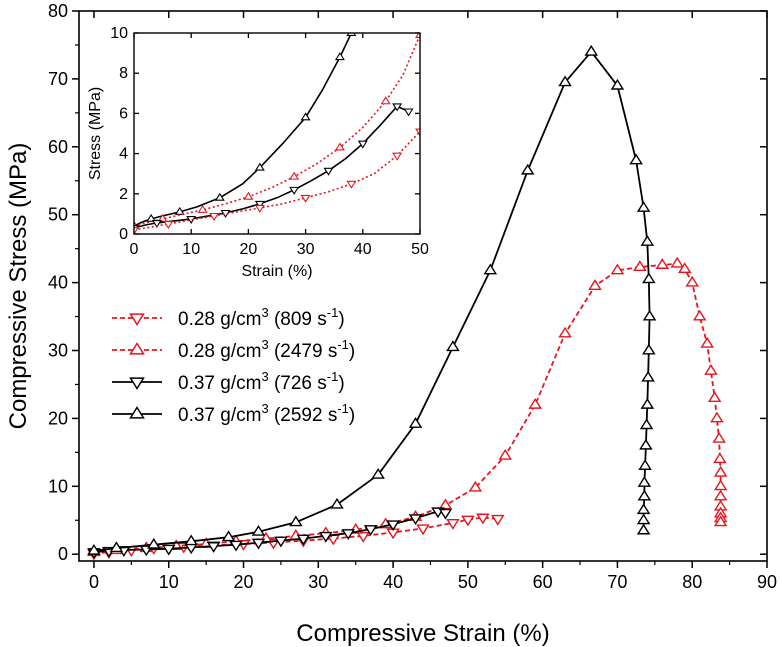 This screenshot has width=782, height=647. I want to click on inset-x-tick-label: 40, so click(363, 249).